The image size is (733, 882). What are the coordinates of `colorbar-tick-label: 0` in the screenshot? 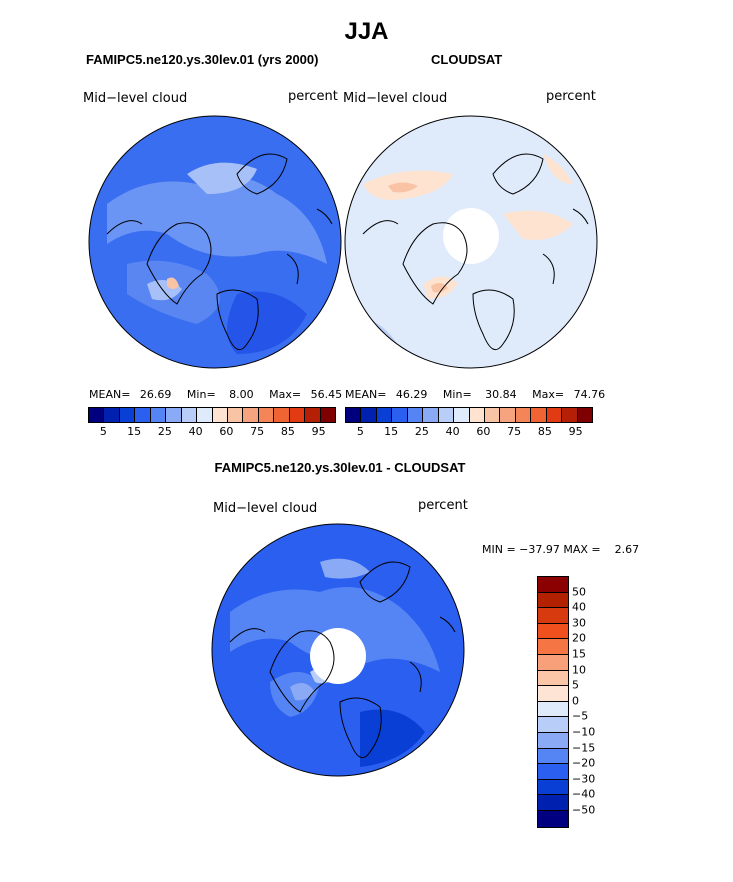 It's located at (575, 701).